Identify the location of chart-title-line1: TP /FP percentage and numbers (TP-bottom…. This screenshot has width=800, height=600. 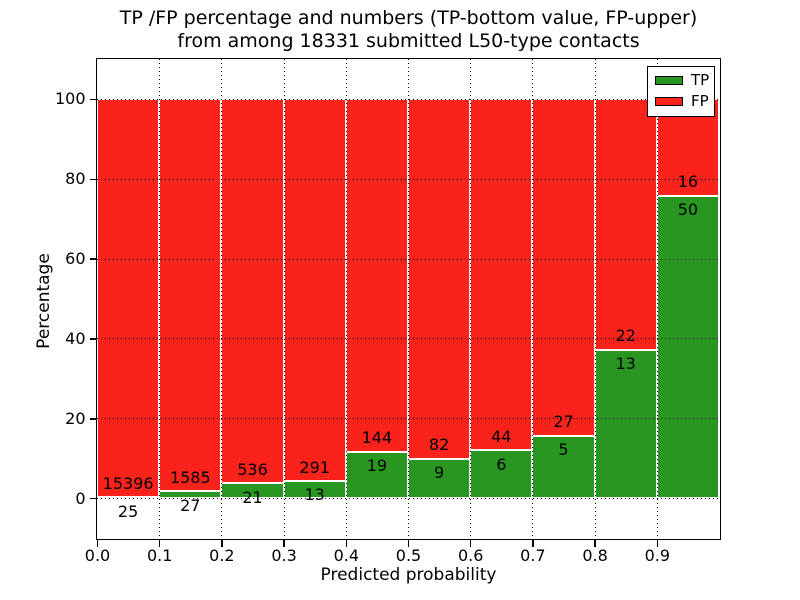
(408, 18).